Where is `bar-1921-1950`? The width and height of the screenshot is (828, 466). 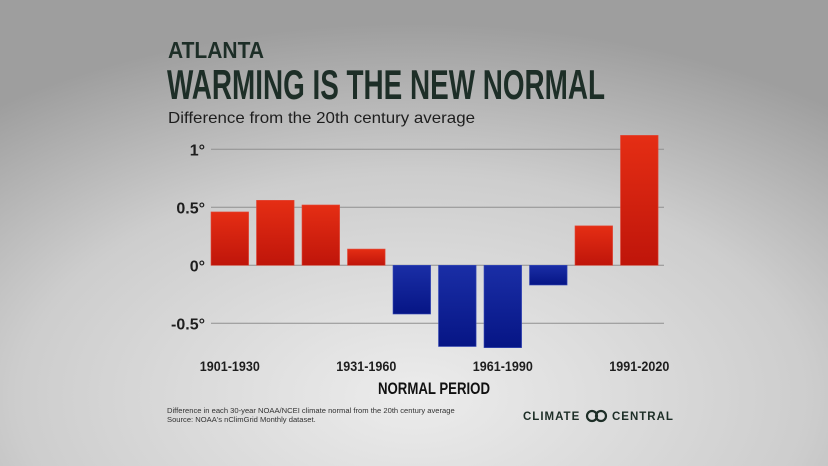
bar-1921-1950 is located at coordinates (320, 235).